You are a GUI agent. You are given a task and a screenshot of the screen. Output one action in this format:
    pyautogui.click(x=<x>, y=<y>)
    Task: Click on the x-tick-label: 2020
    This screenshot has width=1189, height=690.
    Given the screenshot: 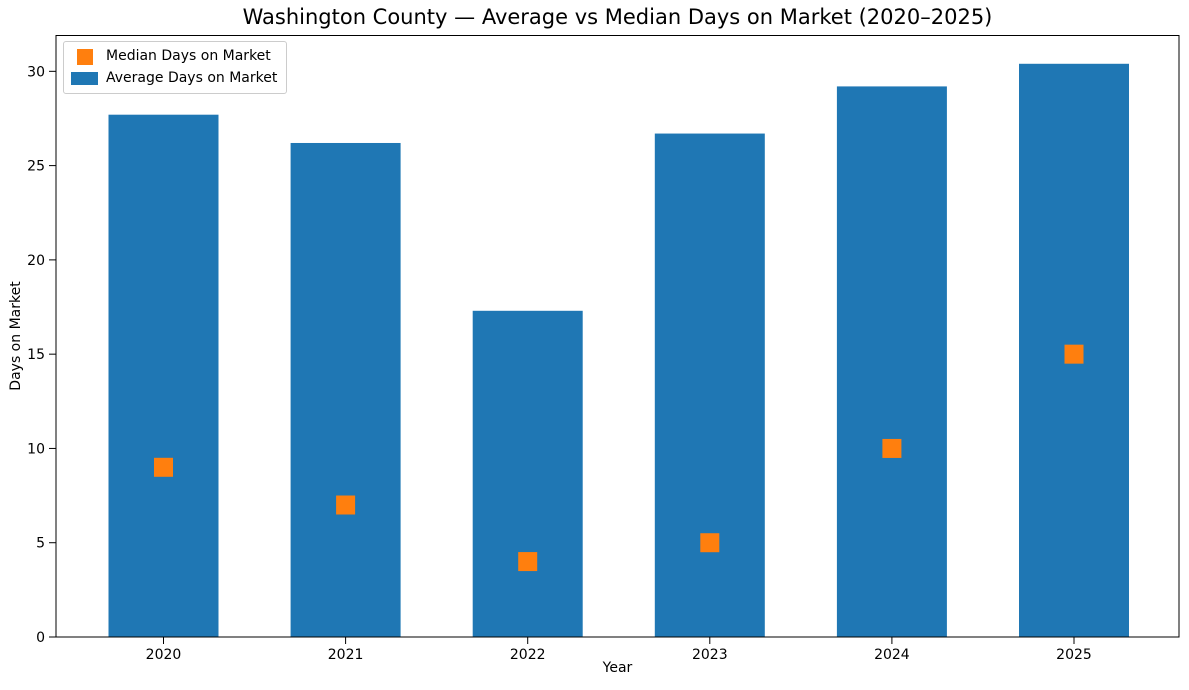 What is the action you would take?
    pyautogui.click(x=164, y=655)
    